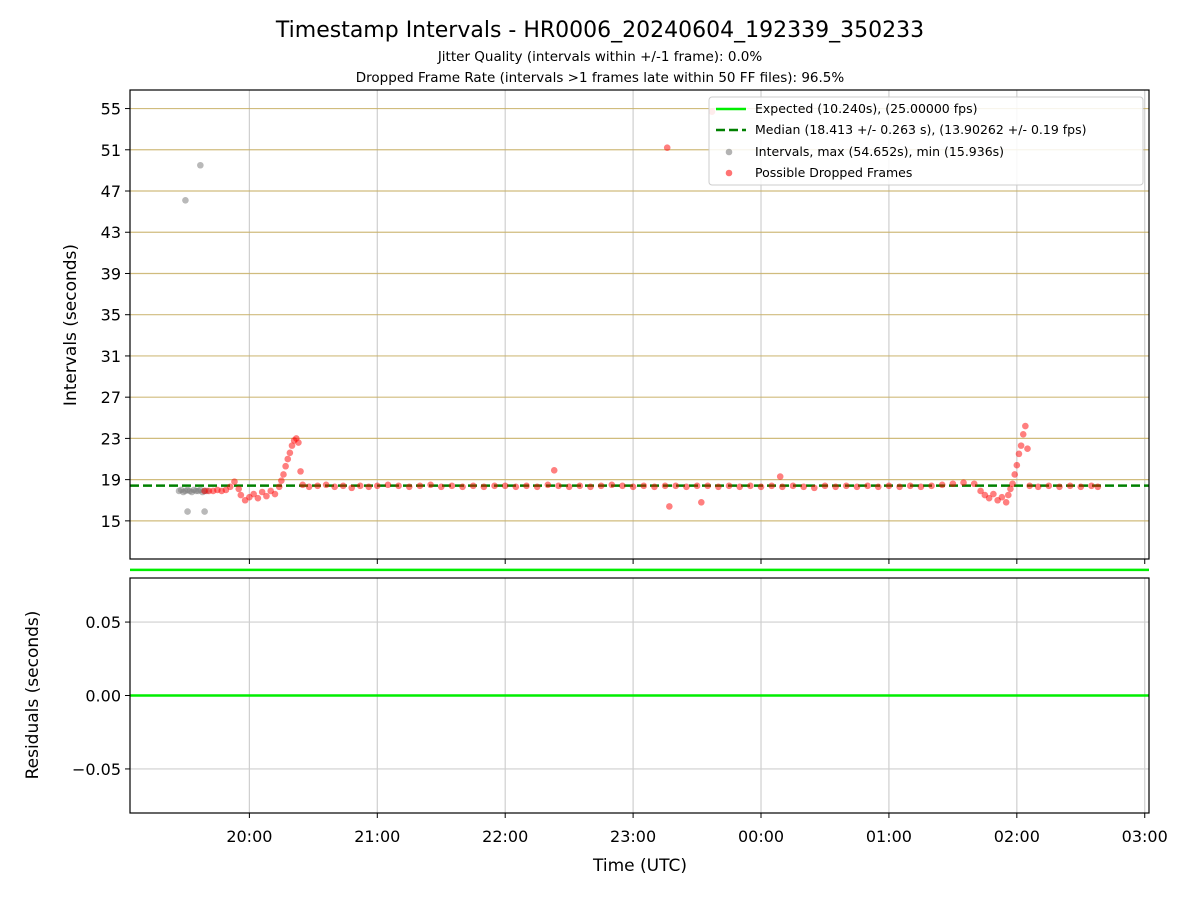  What do you see at coordinates (111, 273) in the screenshot?
I see `top-y-tick-label: 39` at bounding box center [111, 273].